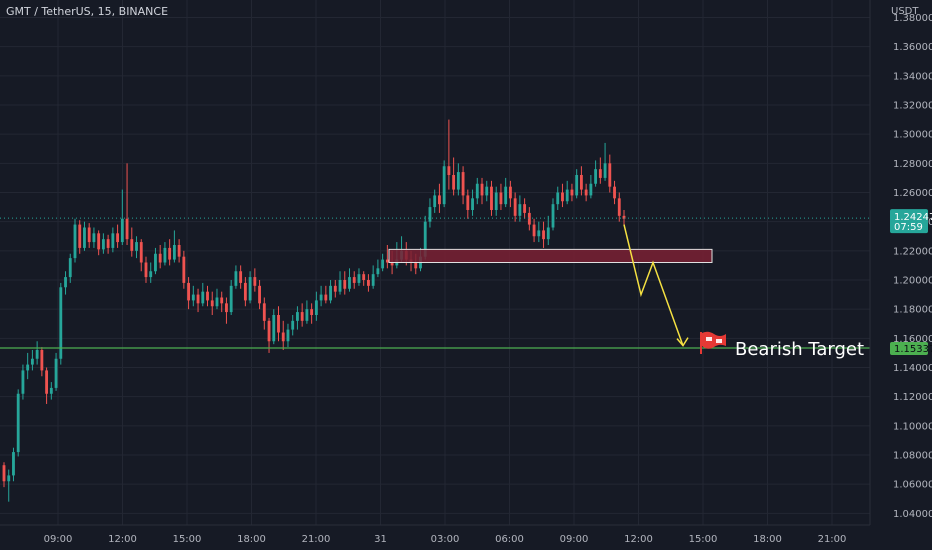 This screenshot has height=550, width=932. Describe the element at coordinates (87, 11) in the screenshot. I see `chart-title: GMT / TetherUS, 15, BINANCE` at that location.